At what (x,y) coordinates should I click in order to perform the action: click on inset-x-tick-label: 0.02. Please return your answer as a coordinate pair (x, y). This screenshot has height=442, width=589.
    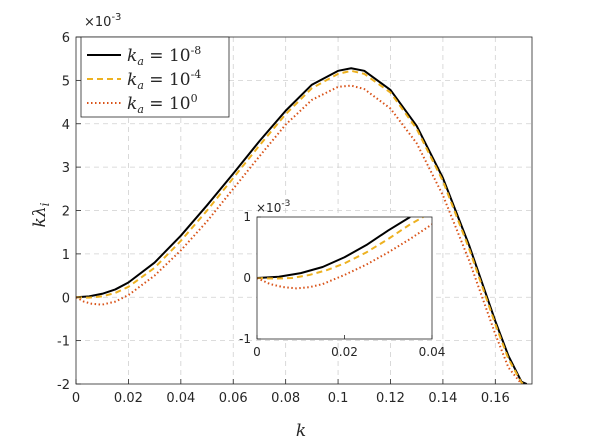
    Looking at the image, I should click on (344, 352).